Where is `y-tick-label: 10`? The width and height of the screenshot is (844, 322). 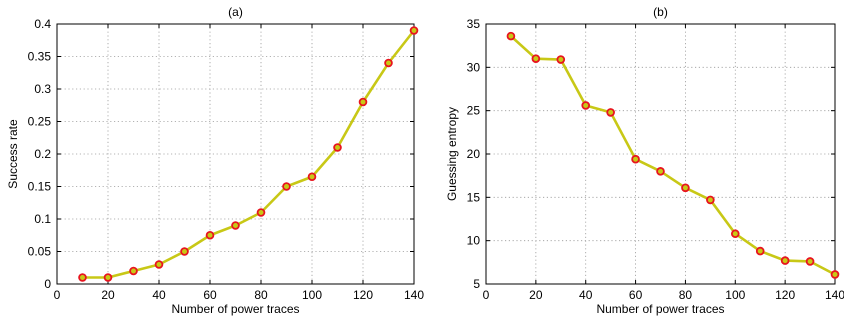
y-tick-label: 10 is located at coordinates (474, 241).